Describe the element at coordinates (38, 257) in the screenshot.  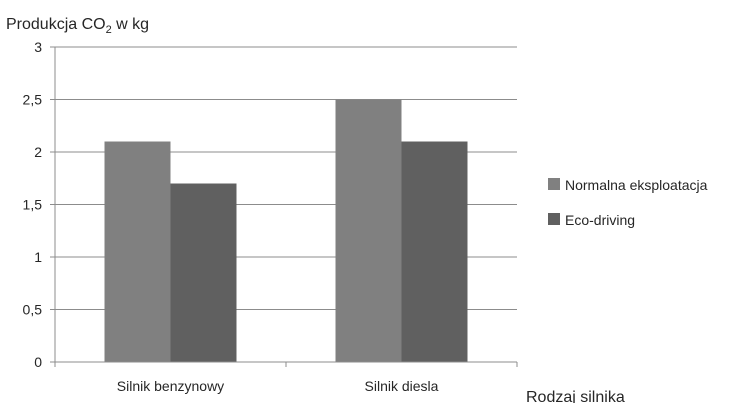
I see `y-tick-label: 1` at that location.